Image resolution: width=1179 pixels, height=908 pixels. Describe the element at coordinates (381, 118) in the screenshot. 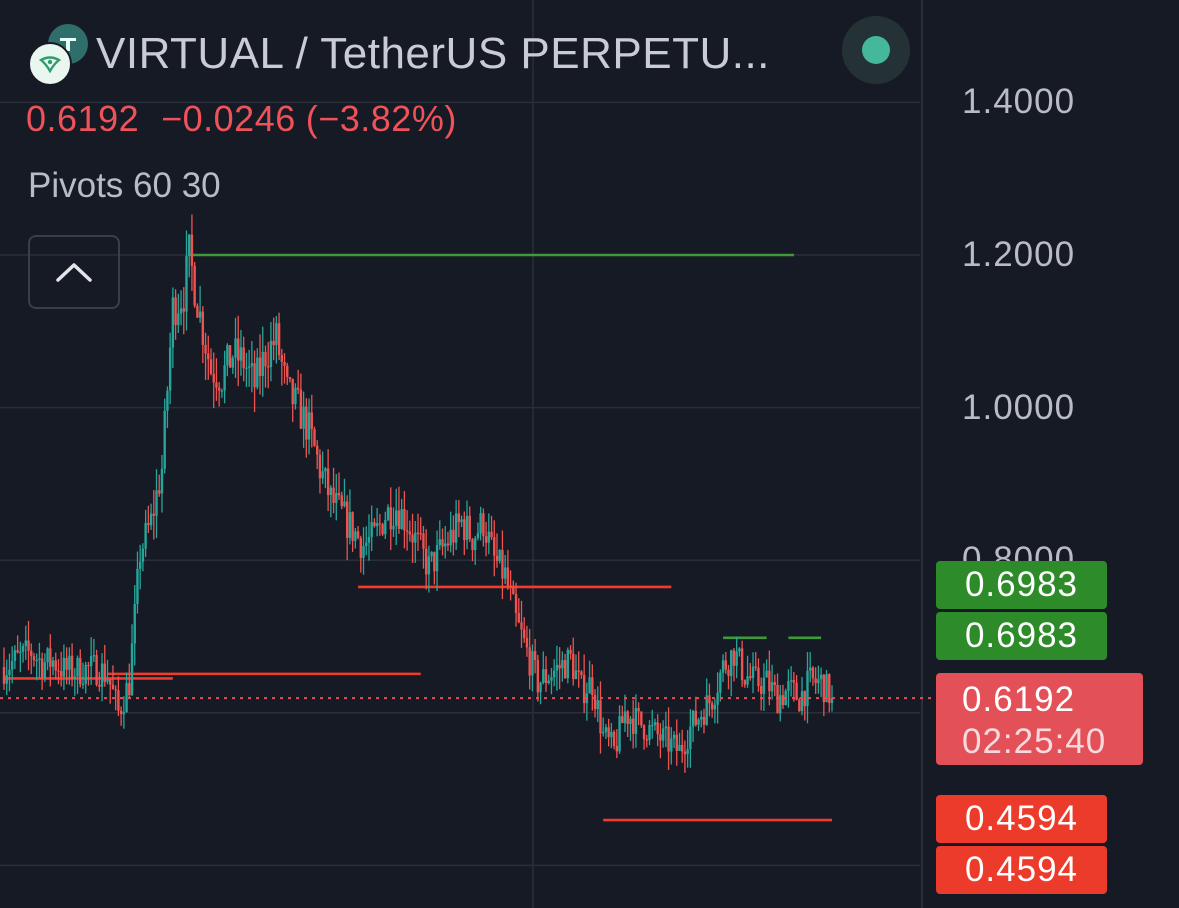

I see `price-change-percent: (−3.82%)` at that location.